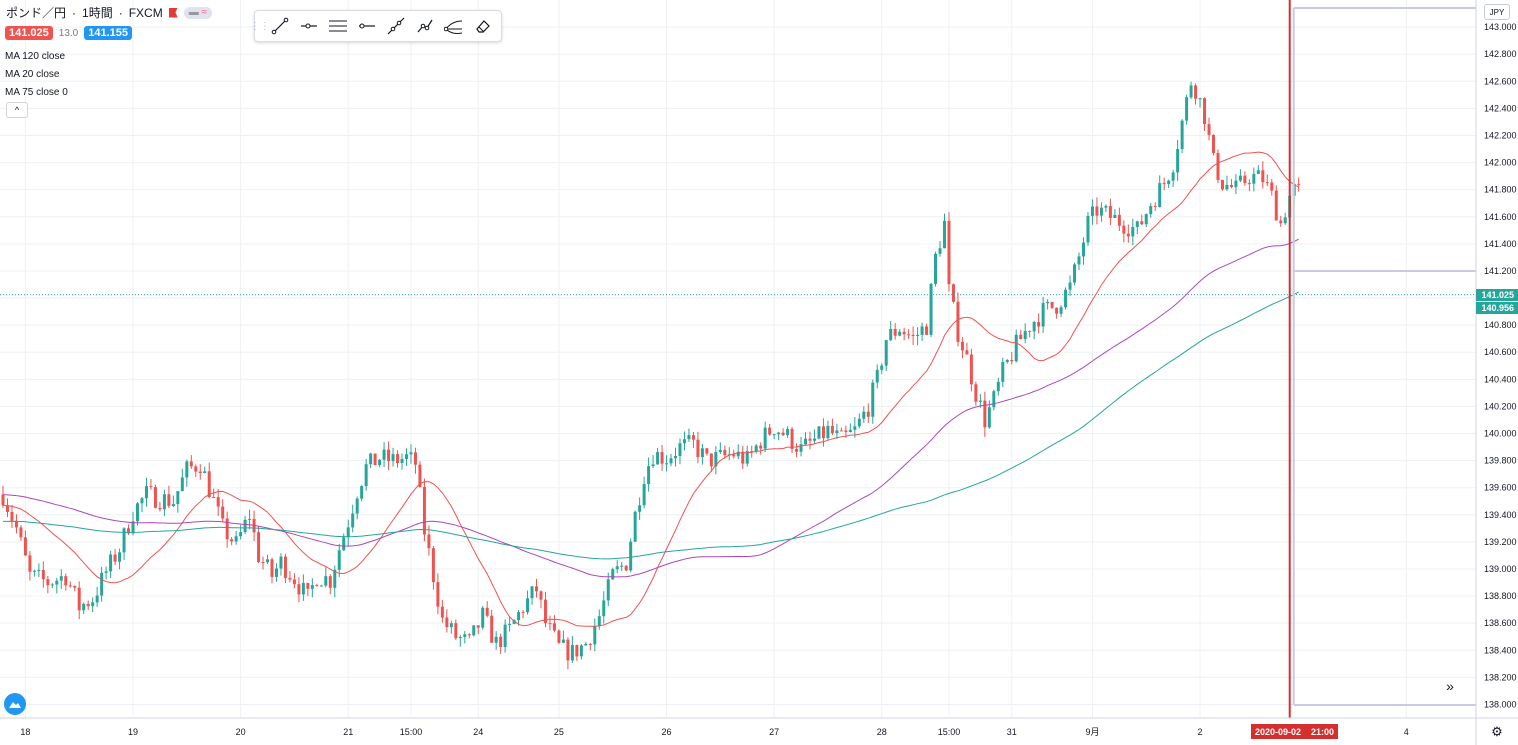 This screenshot has width=1518, height=745. What do you see at coordinates (15, 704) in the screenshot?
I see `tradingview-logo` at bounding box center [15, 704].